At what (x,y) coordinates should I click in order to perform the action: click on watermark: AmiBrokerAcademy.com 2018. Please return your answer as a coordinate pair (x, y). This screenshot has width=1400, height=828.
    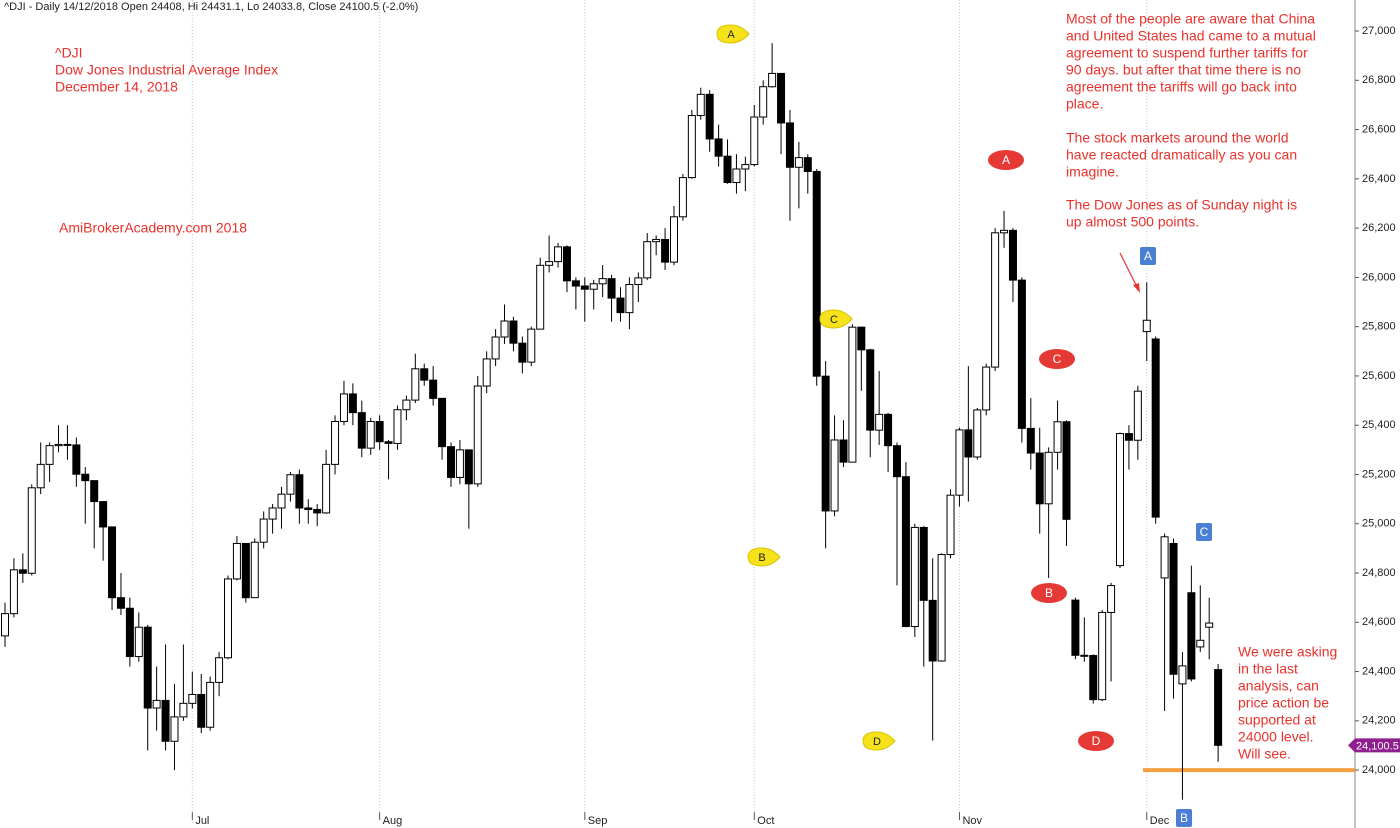
    Looking at the image, I should click on (153, 228).